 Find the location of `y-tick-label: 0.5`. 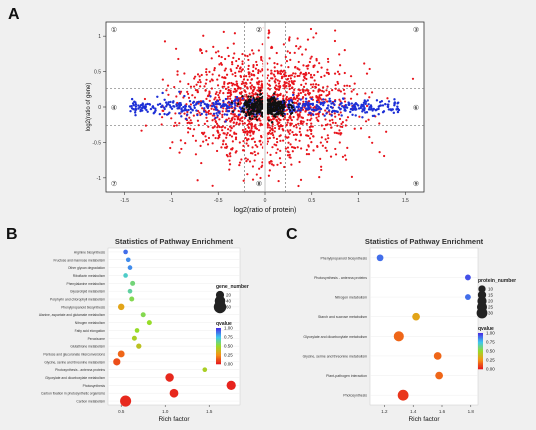

y-tick-label: 0.5 is located at coordinates (97, 73).